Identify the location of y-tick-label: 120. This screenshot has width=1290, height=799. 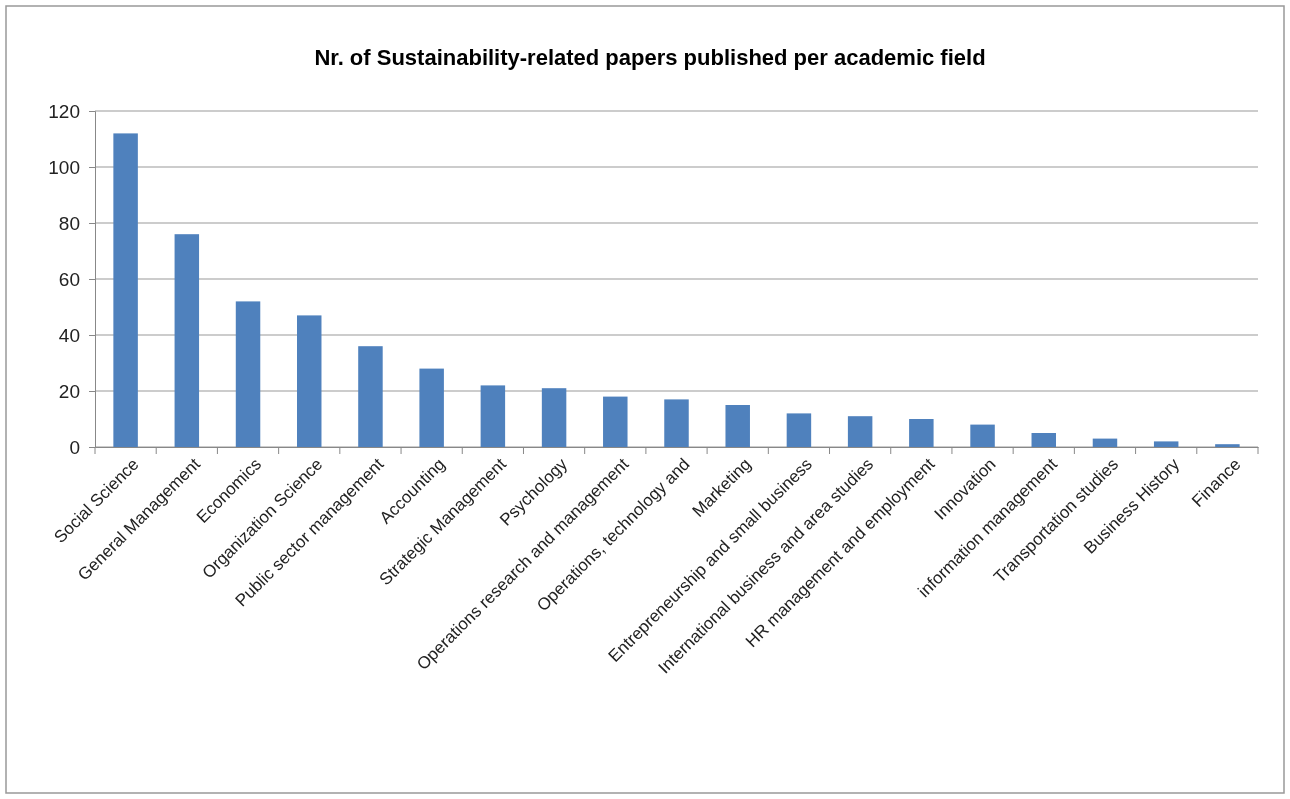
(64, 111).